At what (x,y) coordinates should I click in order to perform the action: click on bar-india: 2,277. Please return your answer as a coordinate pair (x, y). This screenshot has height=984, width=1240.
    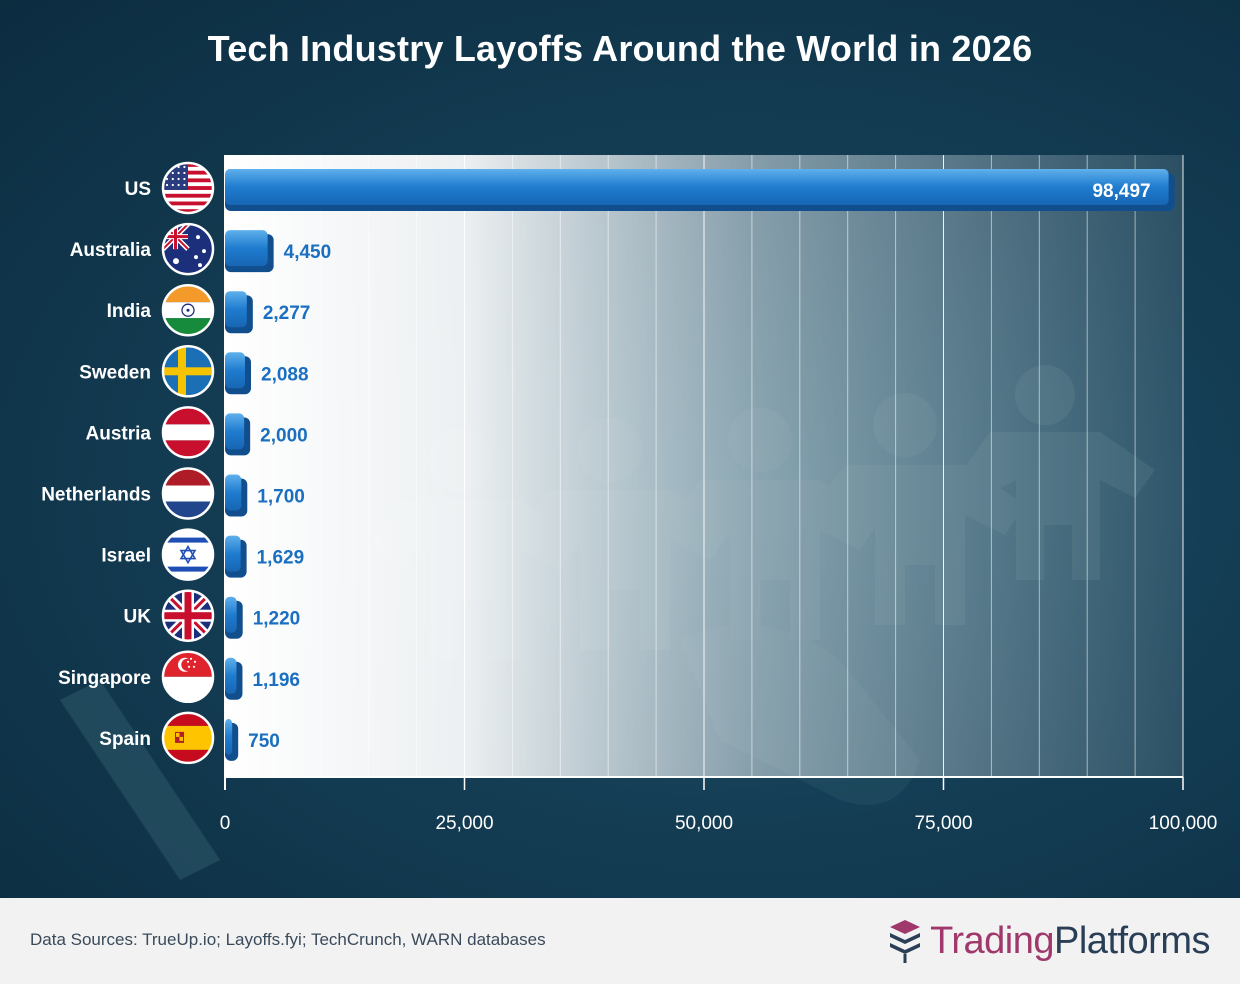
    Looking at the image, I should click on (268, 312).